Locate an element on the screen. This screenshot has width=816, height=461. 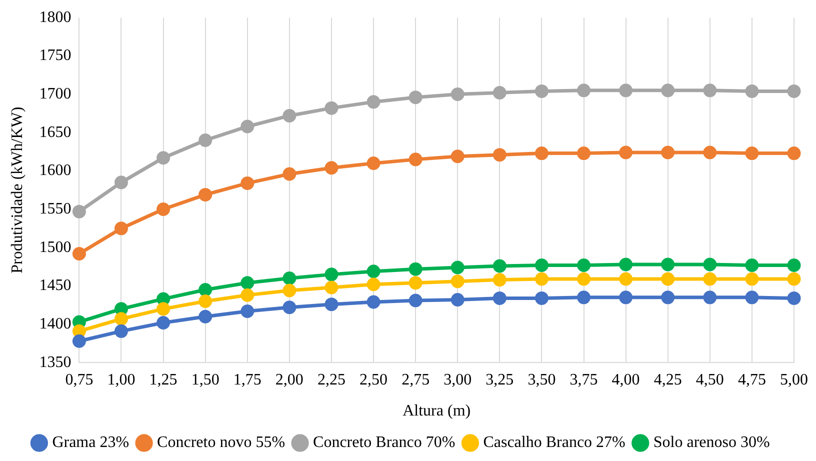
x-tick-label: 3,00 is located at coordinates (458, 379).